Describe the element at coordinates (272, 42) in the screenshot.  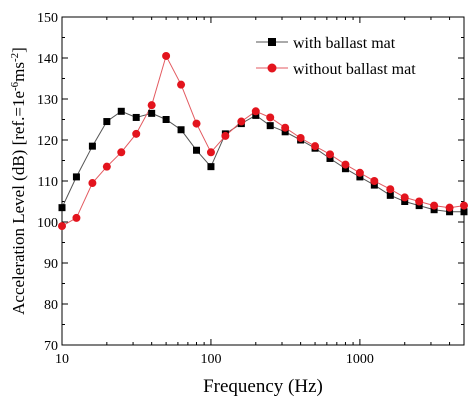
I see `legend-marker-with` at that location.